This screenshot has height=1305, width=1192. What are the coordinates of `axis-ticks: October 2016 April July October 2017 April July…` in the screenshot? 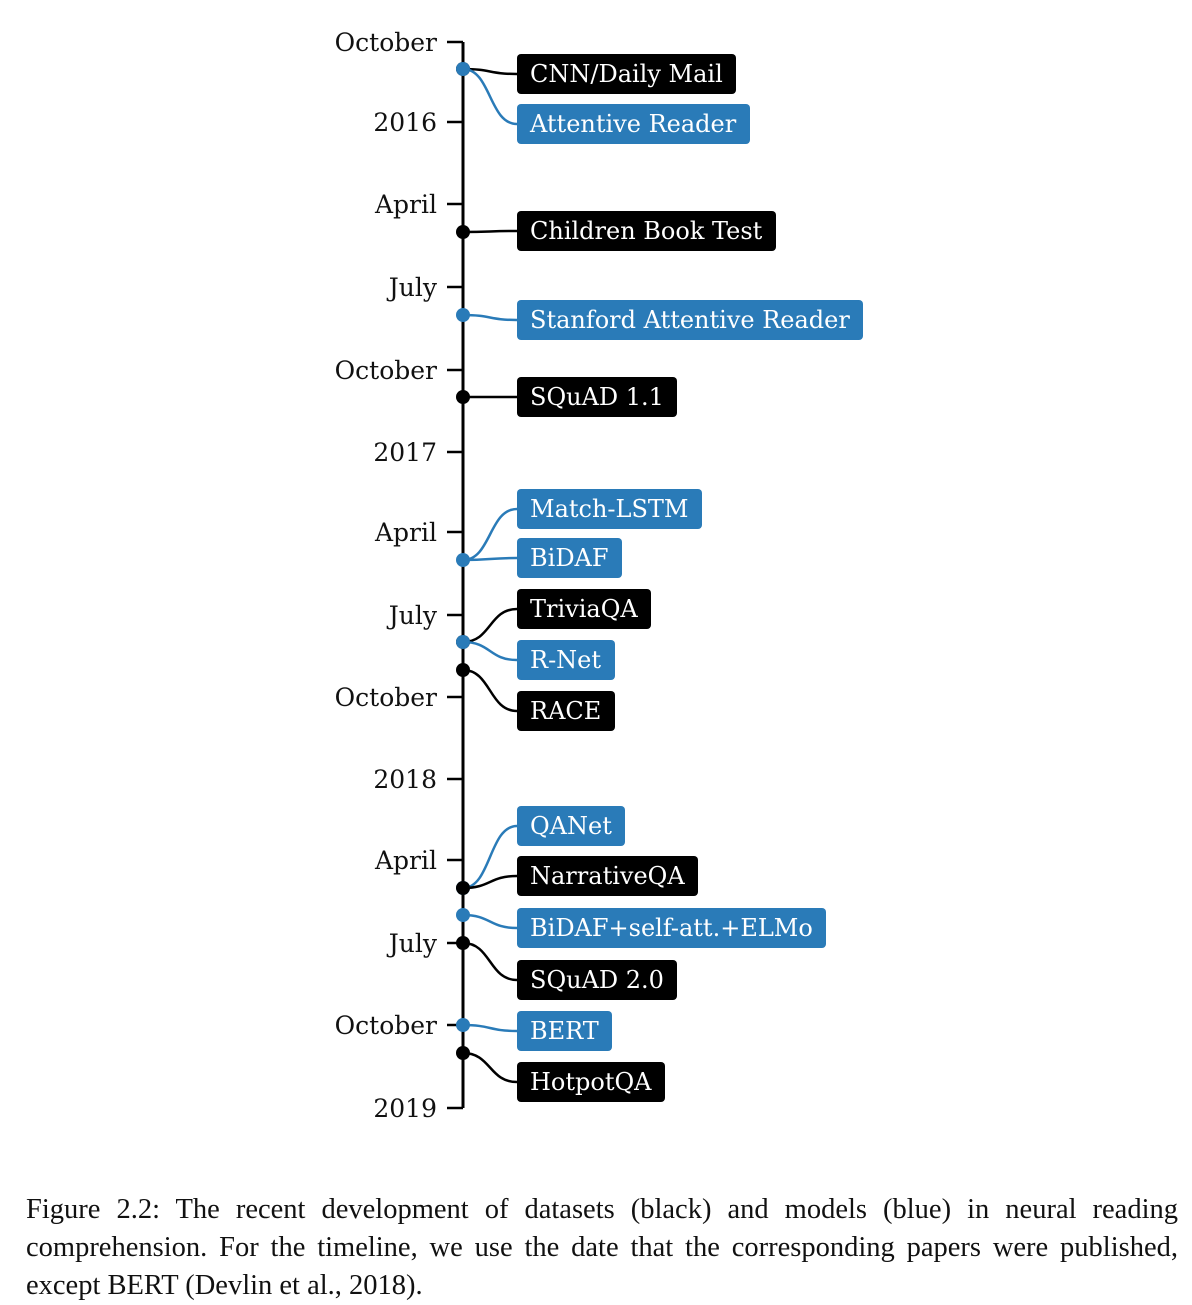 It's located at (399, 575).